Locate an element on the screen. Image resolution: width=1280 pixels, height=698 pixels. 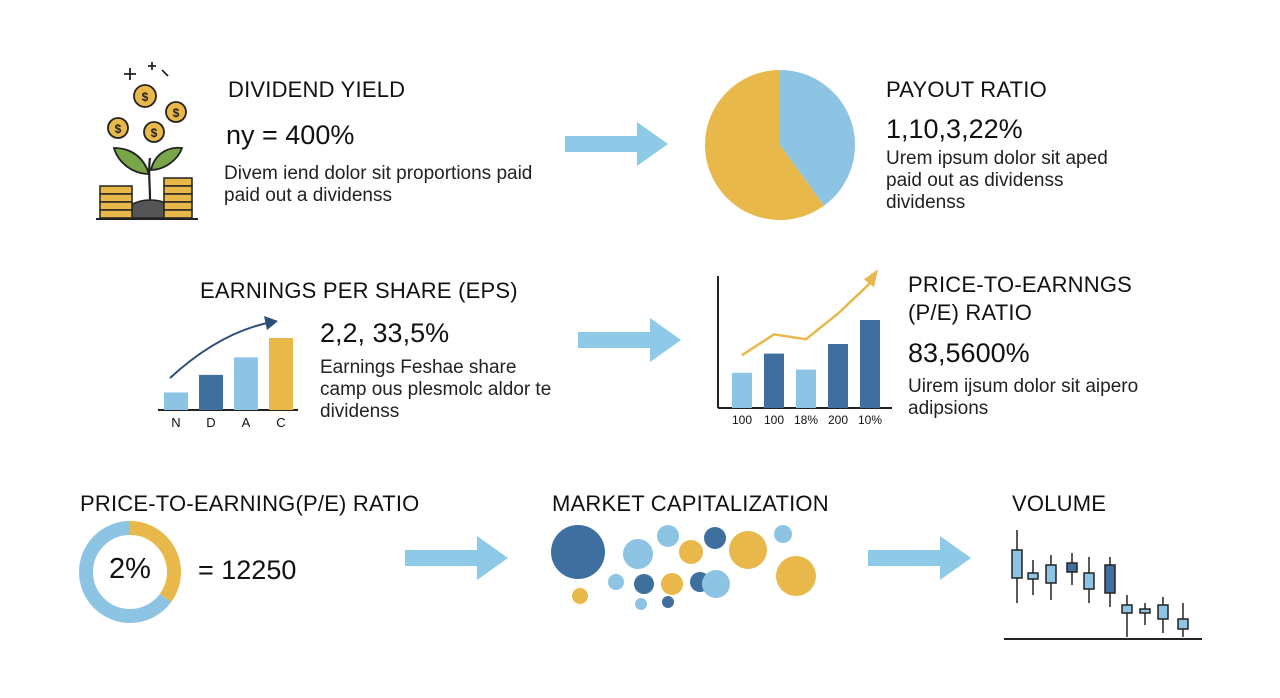
pe-ratio-heading-line2: (P/E) RATIO is located at coordinates (970, 312).